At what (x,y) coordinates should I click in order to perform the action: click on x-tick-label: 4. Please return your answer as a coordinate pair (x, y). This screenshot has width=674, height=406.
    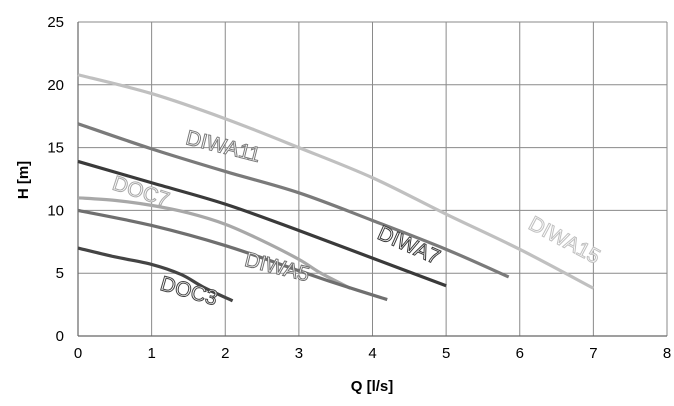
    Looking at the image, I should click on (372, 353).